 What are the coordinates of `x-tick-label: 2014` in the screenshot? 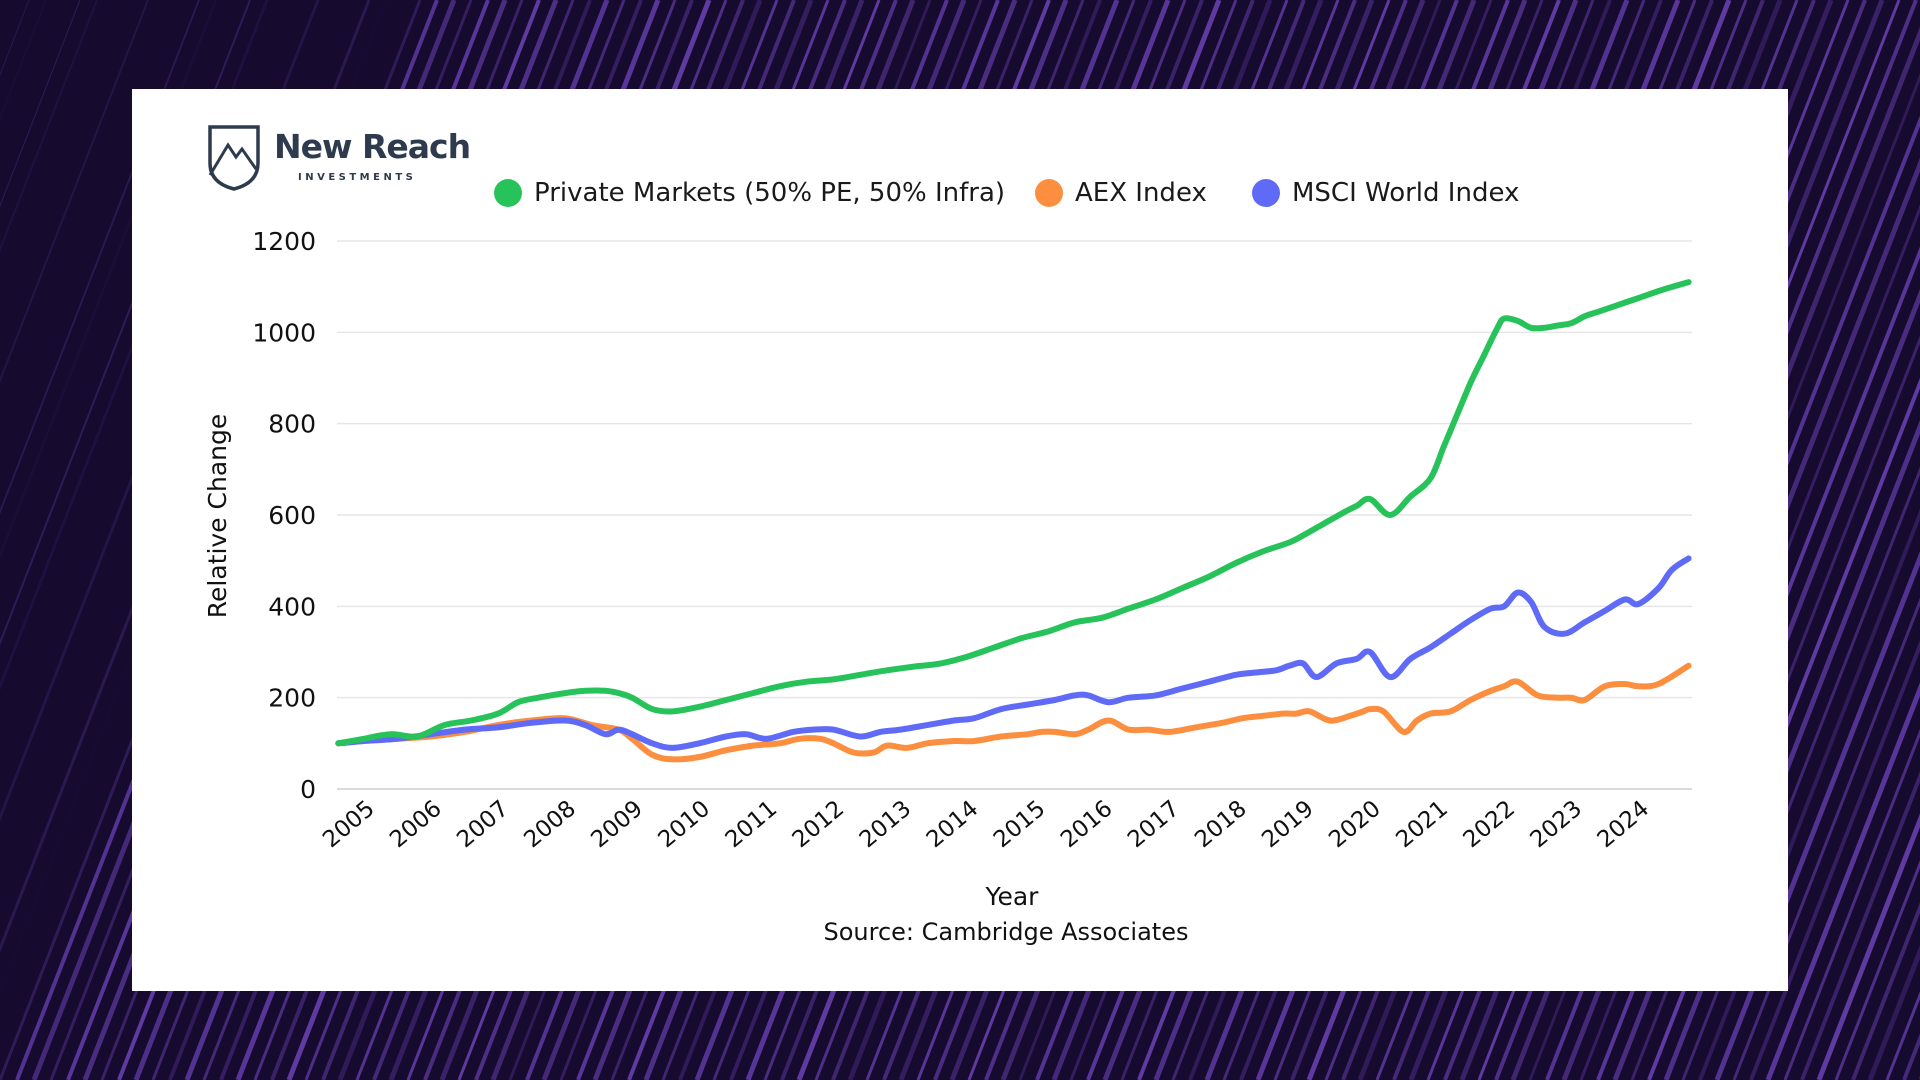 It's located at (953, 825).